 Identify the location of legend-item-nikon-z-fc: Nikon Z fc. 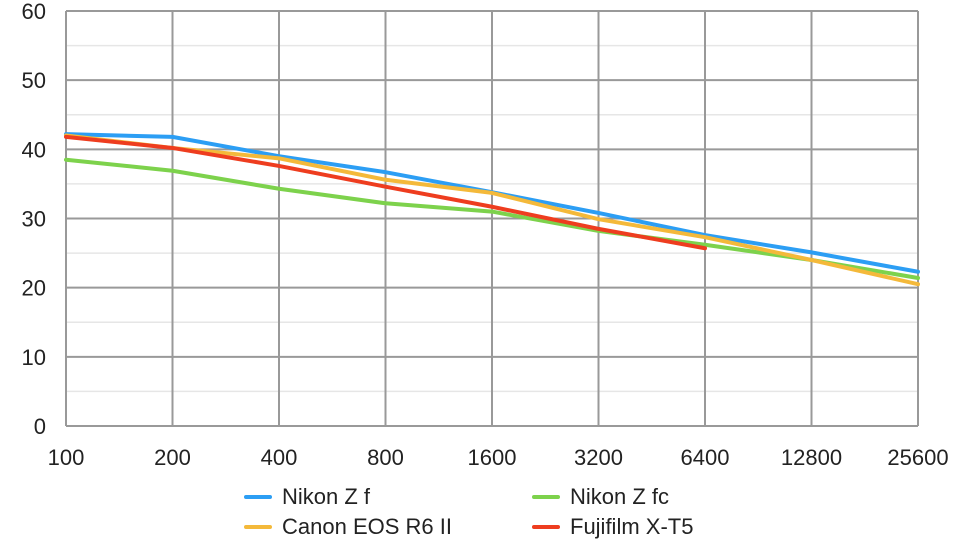
(657, 497).